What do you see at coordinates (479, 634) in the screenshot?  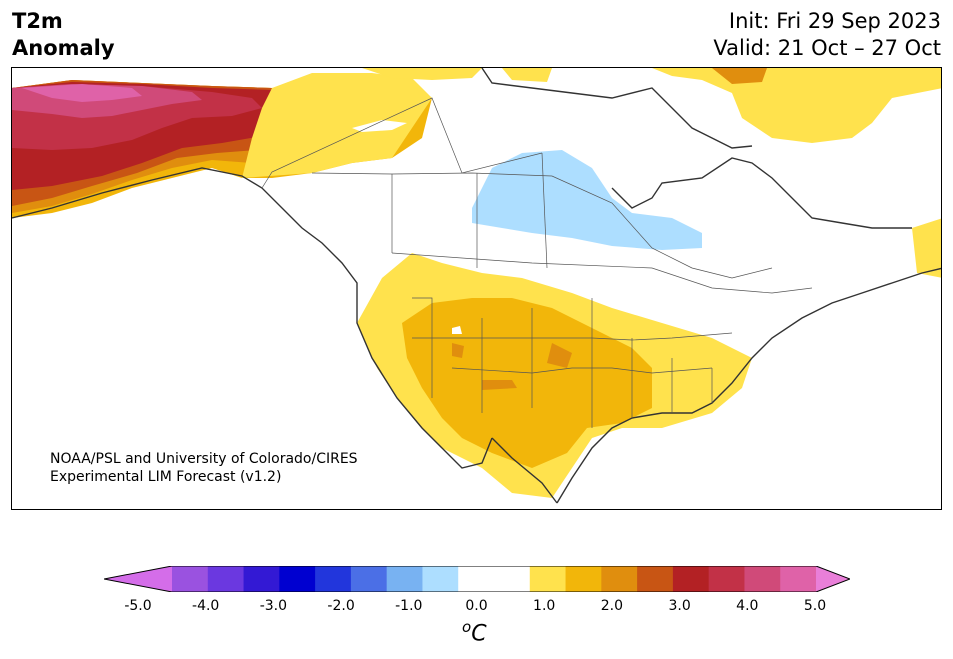 I see `unit-base: C` at bounding box center [479, 634].